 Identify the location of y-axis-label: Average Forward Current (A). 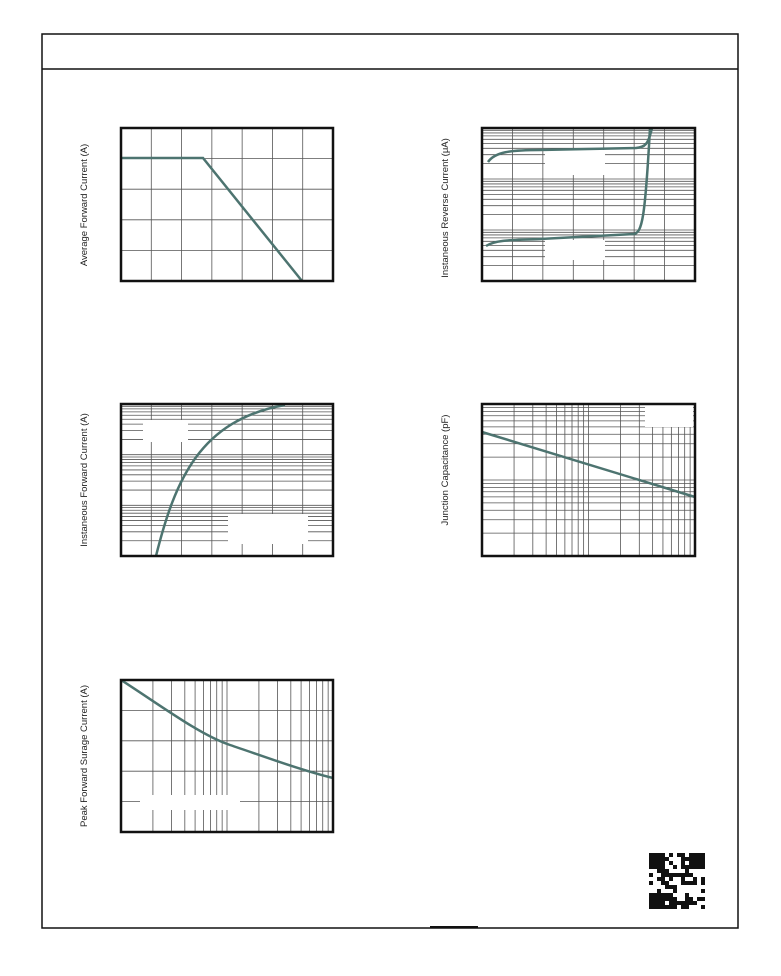
(84, 205).